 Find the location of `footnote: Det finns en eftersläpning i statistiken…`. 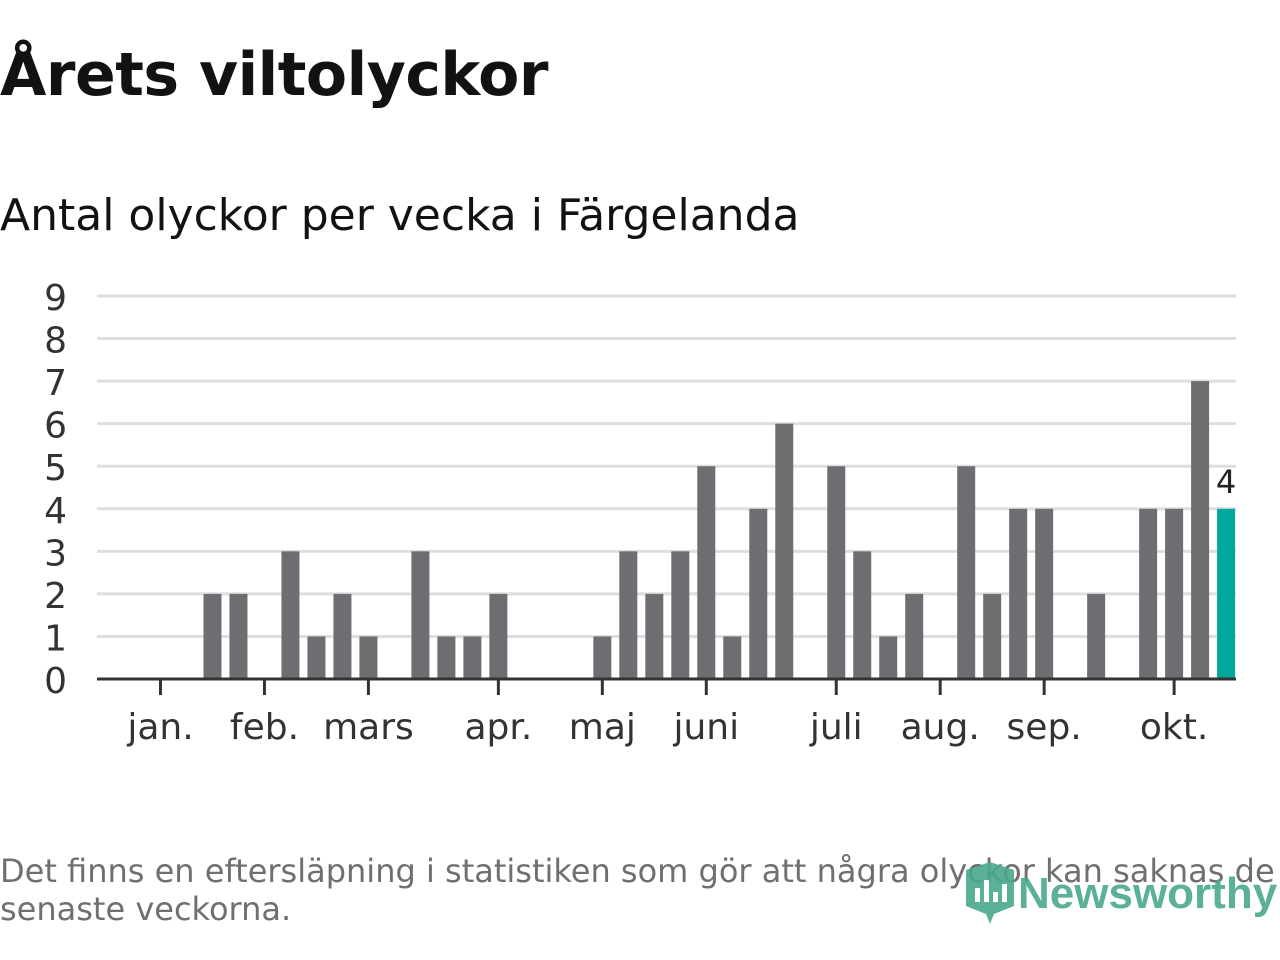

footnote: Det finns en eftersläpning i statistiken… is located at coordinates (637, 890).